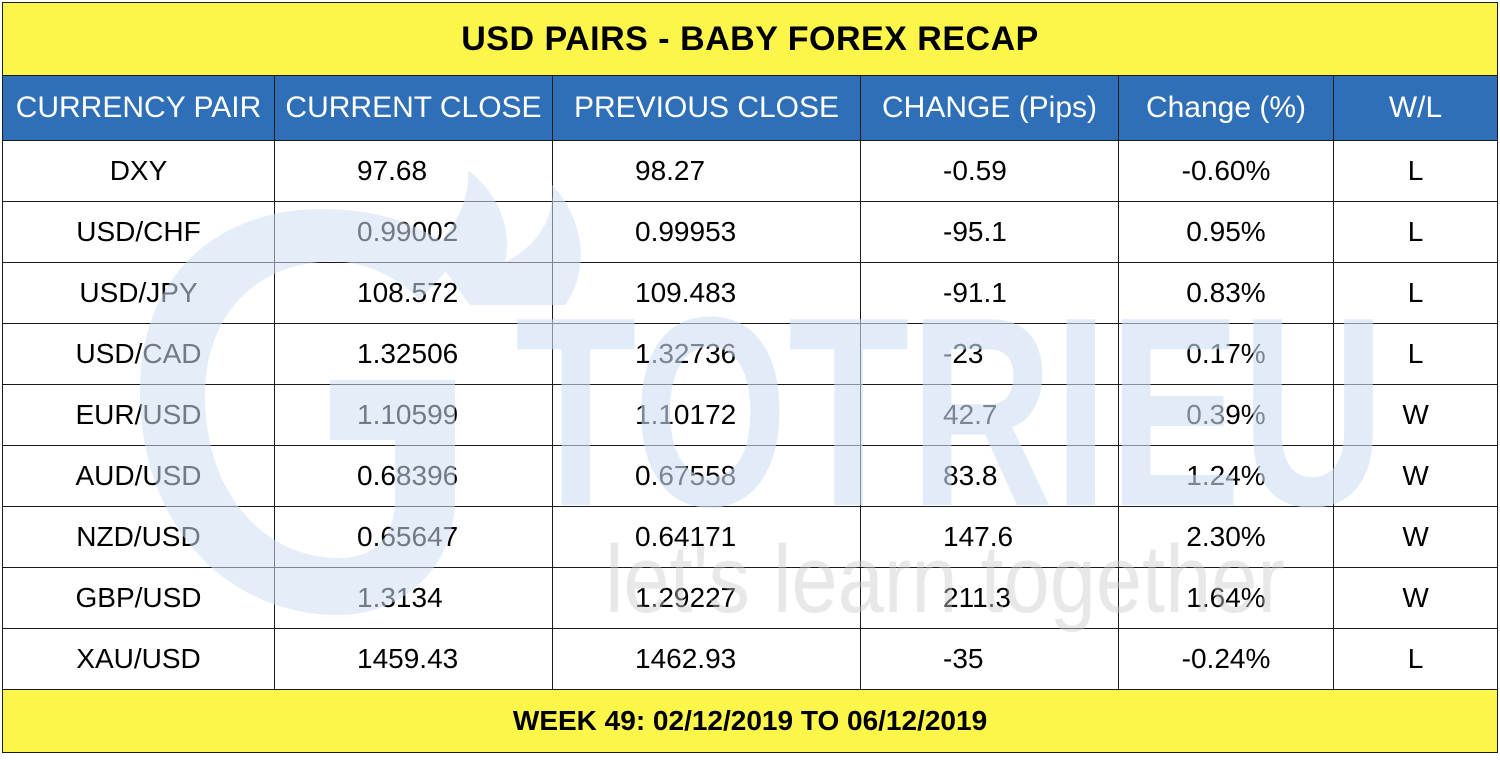 The image size is (1500, 760). What do you see at coordinates (1226, 537) in the screenshot?
I see `cell-change-percent: 2.30%` at bounding box center [1226, 537].